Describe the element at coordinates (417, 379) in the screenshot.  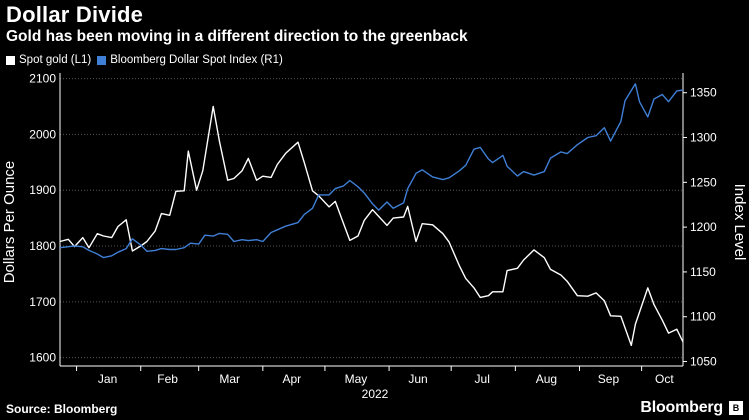
I see `x-tick-label: Jun` at that location.